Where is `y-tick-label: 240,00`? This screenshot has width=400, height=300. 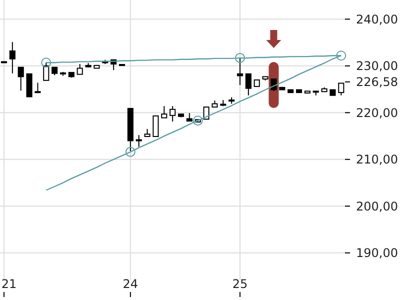 y-tick-label: 240,00 is located at coordinates (377, 19).